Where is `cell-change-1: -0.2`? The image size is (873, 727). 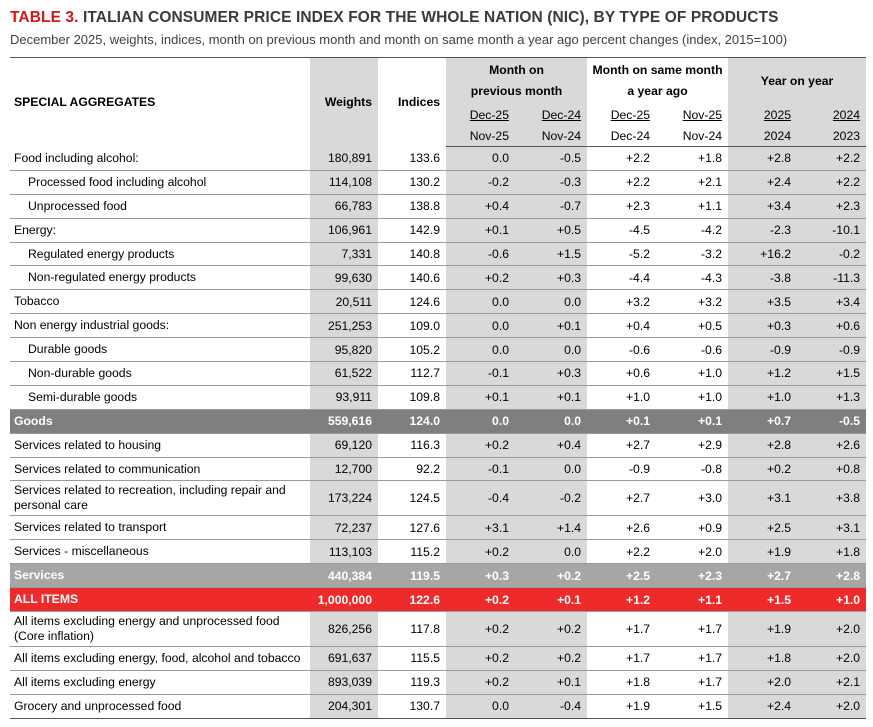 cell-change-1: -0.2 is located at coordinates (551, 498).